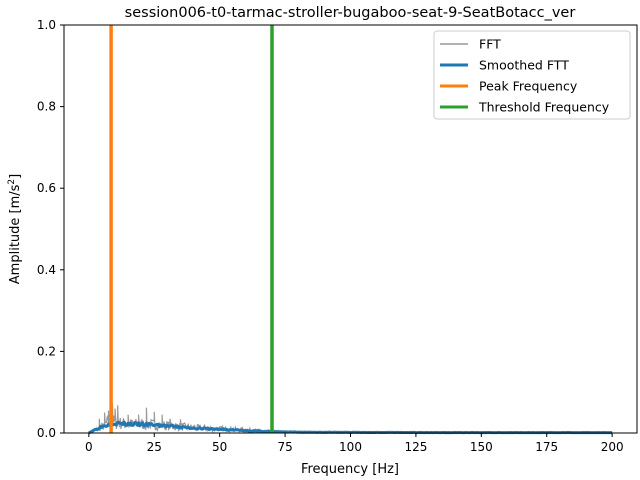  Describe the element at coordinates (481, 447) in the screenshot. I see `x-tick-label: 150` at that location.